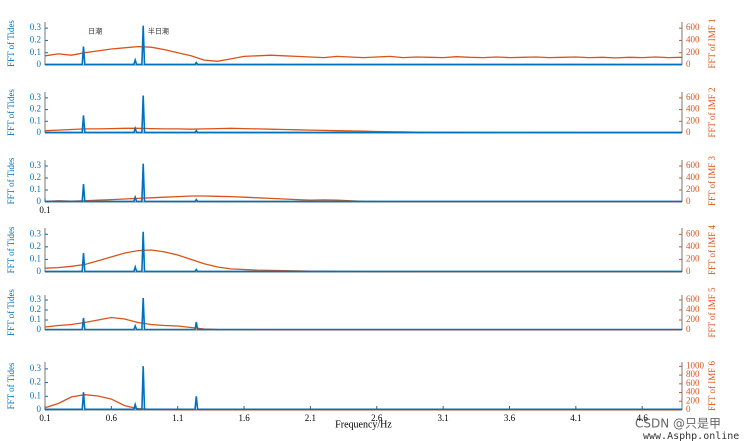  What do you see at coordinates (678, 424) in the screenshot?
I see `watermark: CSDN @只是甲` at bounding box center [678, 424].